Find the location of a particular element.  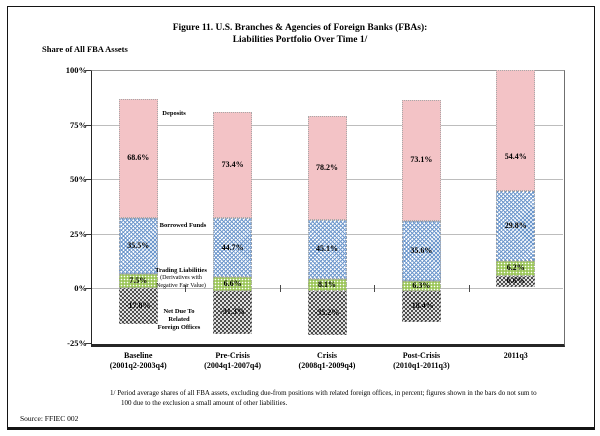

value-label-baseline-trading-liabilities: 7.5% is located at coordinates (138, 281).